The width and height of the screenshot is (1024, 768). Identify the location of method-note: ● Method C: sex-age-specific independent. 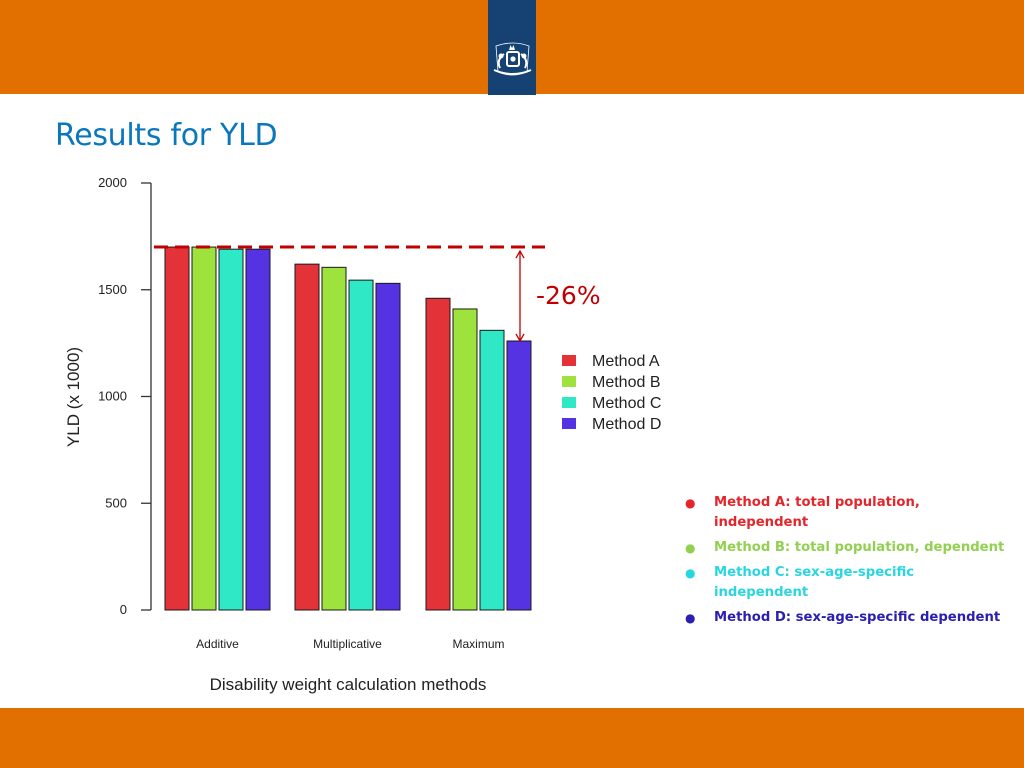
(845, 583).